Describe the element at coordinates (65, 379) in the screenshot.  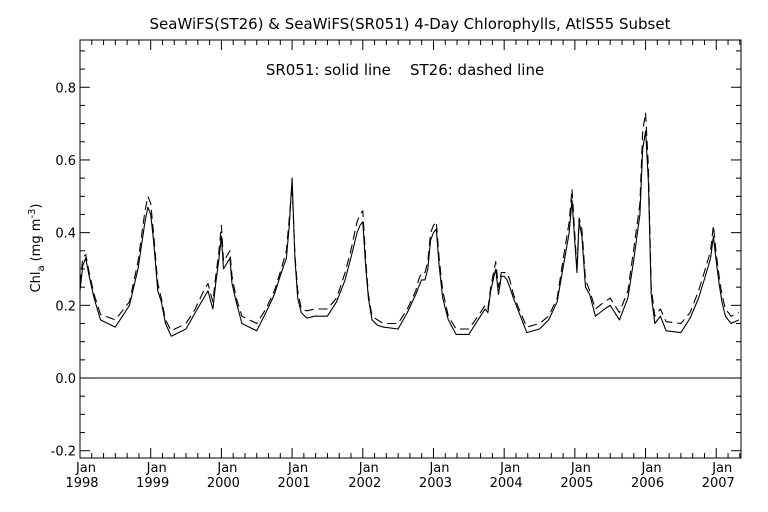
I see `y-tick-label: 0.0` at that location.